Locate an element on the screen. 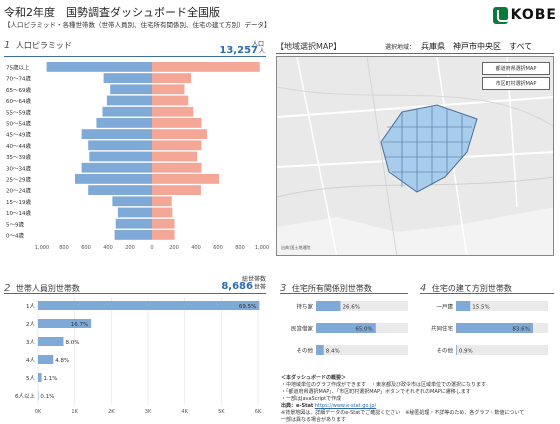  percent-data-label: 0.9% is located at coordinates (466, 352).